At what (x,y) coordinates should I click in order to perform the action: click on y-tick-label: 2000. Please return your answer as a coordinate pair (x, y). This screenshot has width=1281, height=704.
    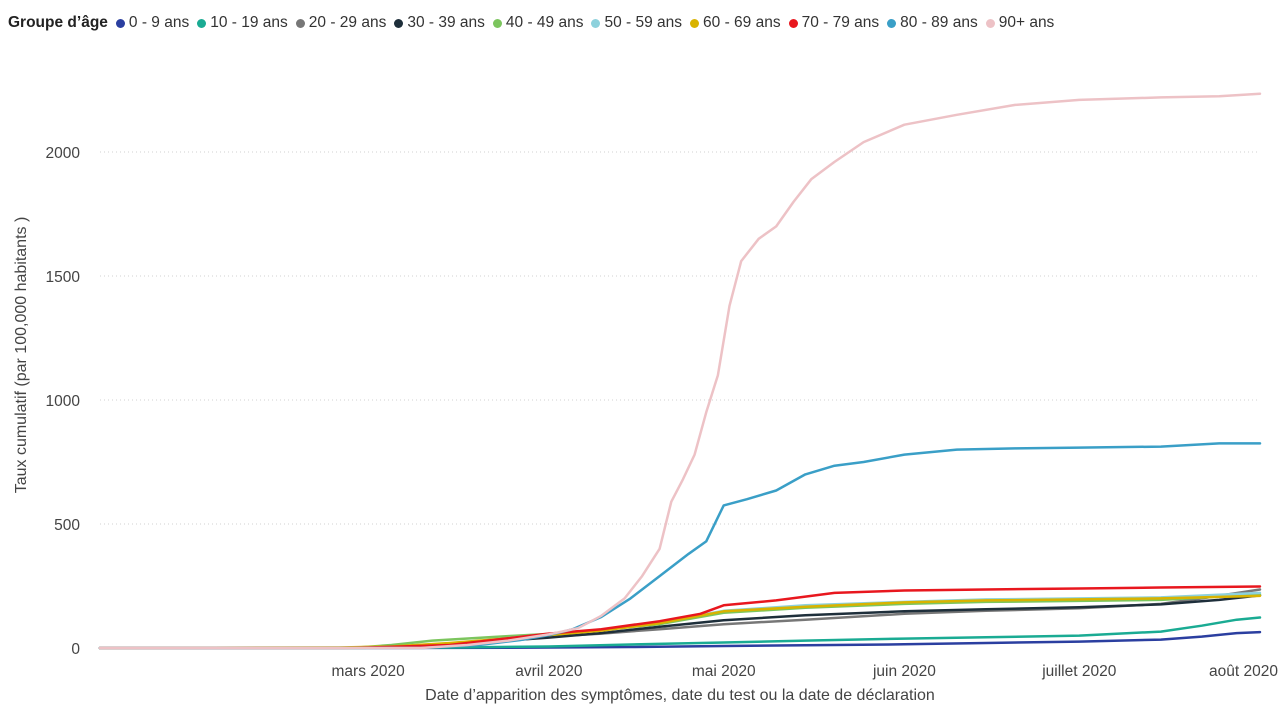
    Looking at the image, I should click on (63, 153).